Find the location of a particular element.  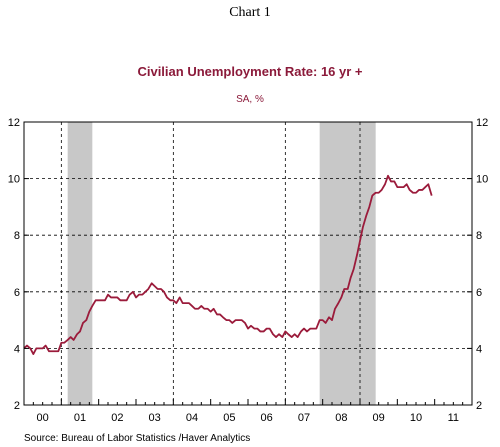

x-tick-label: 06 is located at coordinates (267, 418).